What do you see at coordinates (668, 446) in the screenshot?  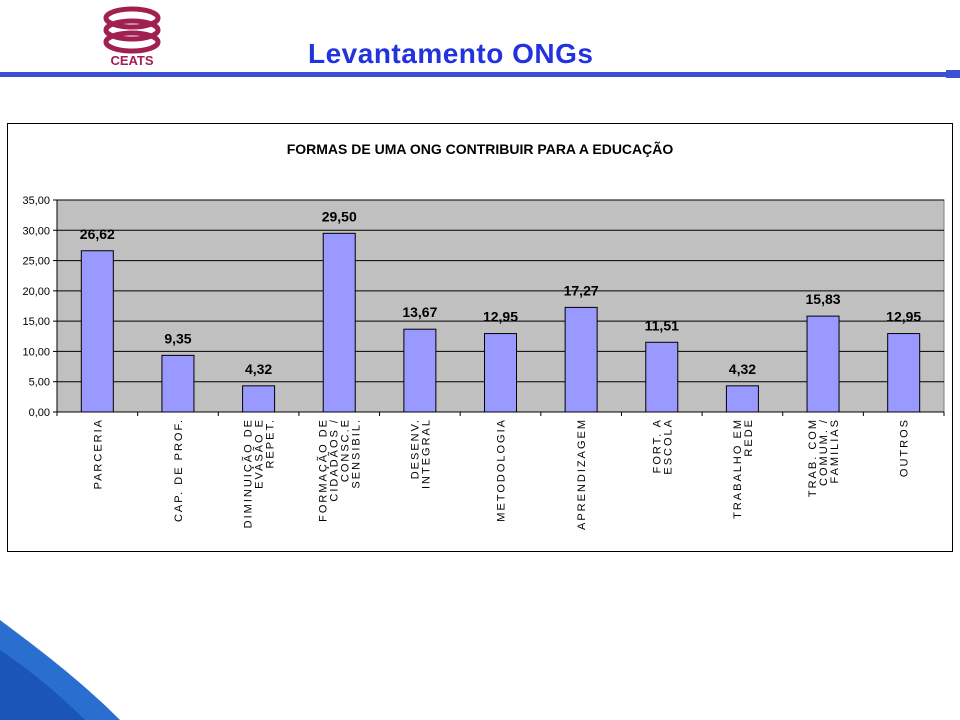 I see `category-label-line: ESCOLA` at bounding box center [668, 446].